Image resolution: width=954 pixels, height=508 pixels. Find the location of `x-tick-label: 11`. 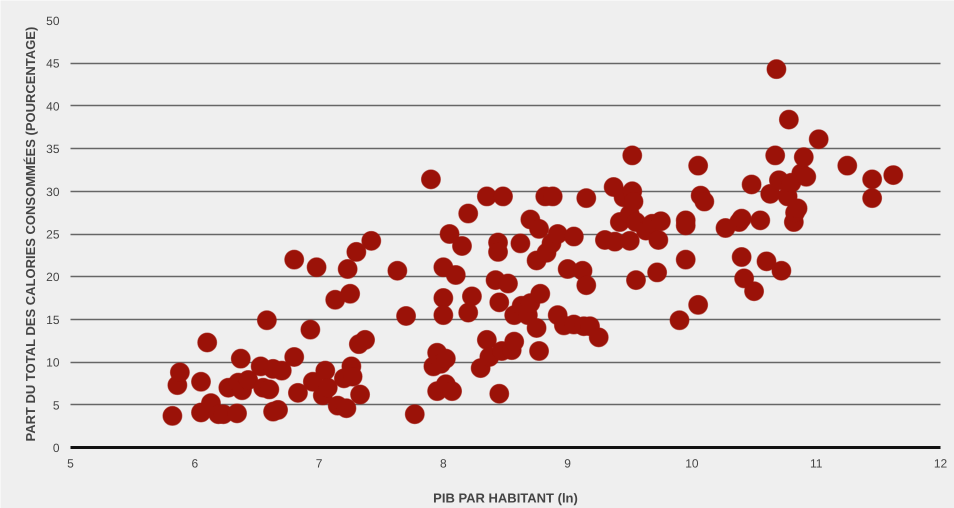

x-tick-label: 11 is located at coordinates (816, 463).